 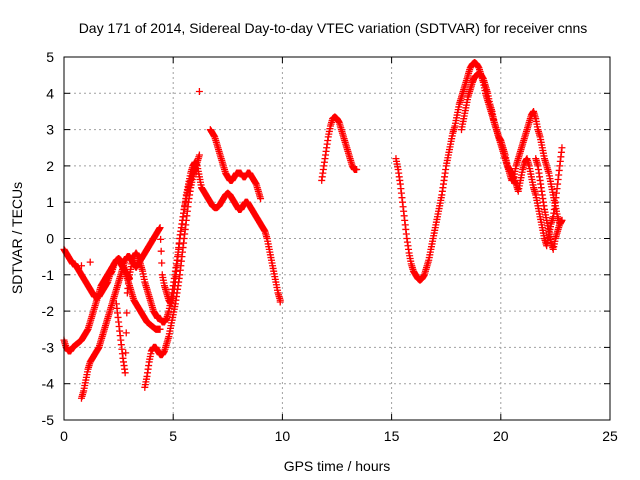 What do you see at coordinates (50, 93) in the screenshot?
I see `y-tick-label: 4` at bounding box center [50, 93].